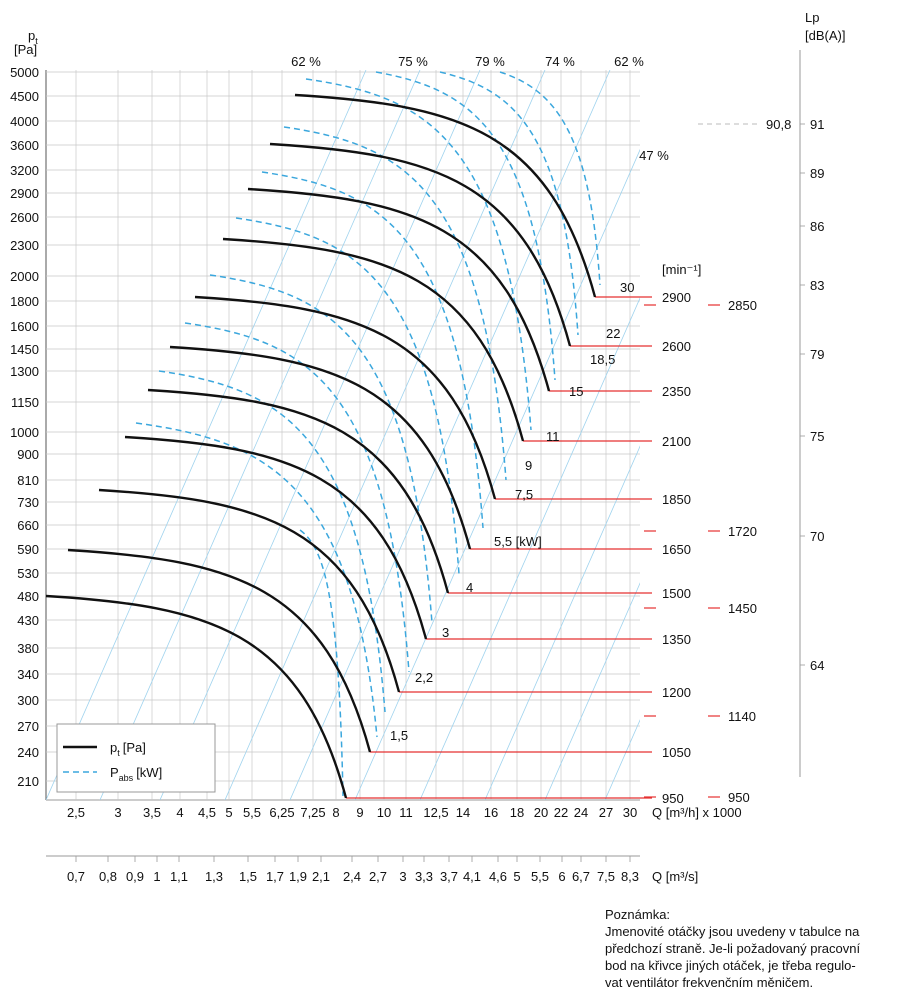  What do you see at coordinates (248, 876) in the screenshot?
I see `x-tick-label-m3s: 1,5` at bounding box center [248, 876].